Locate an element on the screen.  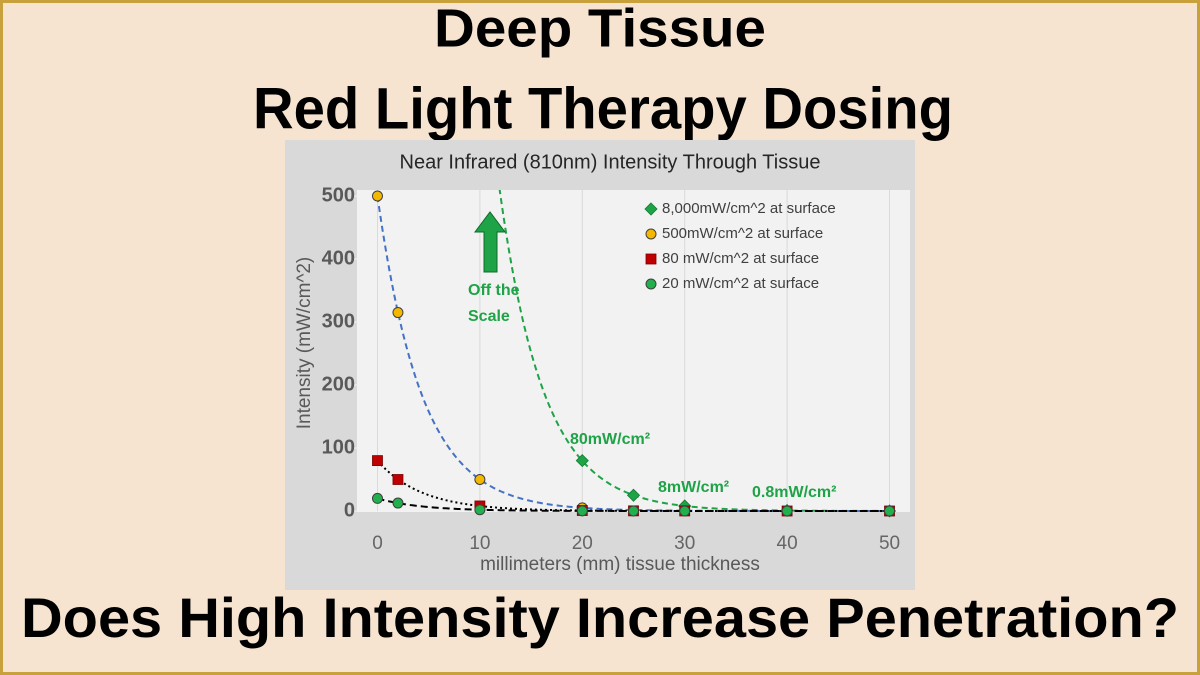
annotation: 8mW/cm² is located at coordinates (693, 487).